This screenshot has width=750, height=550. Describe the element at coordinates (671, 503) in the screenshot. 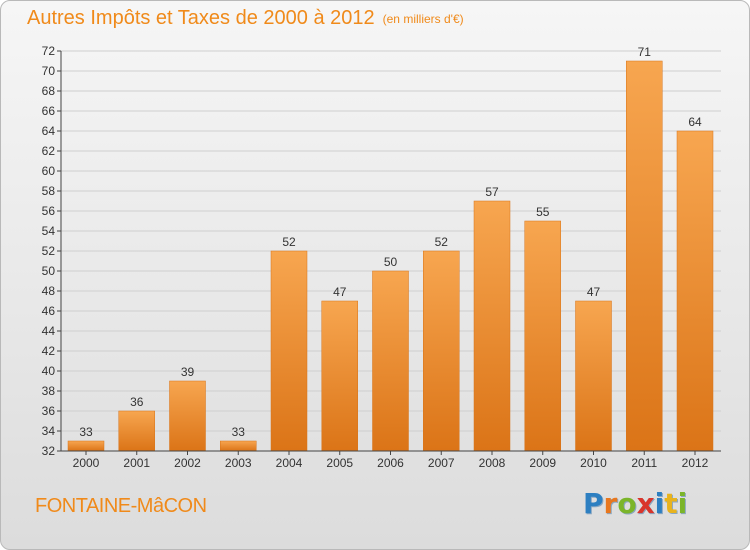

I see `logo-letter: t` at that location.